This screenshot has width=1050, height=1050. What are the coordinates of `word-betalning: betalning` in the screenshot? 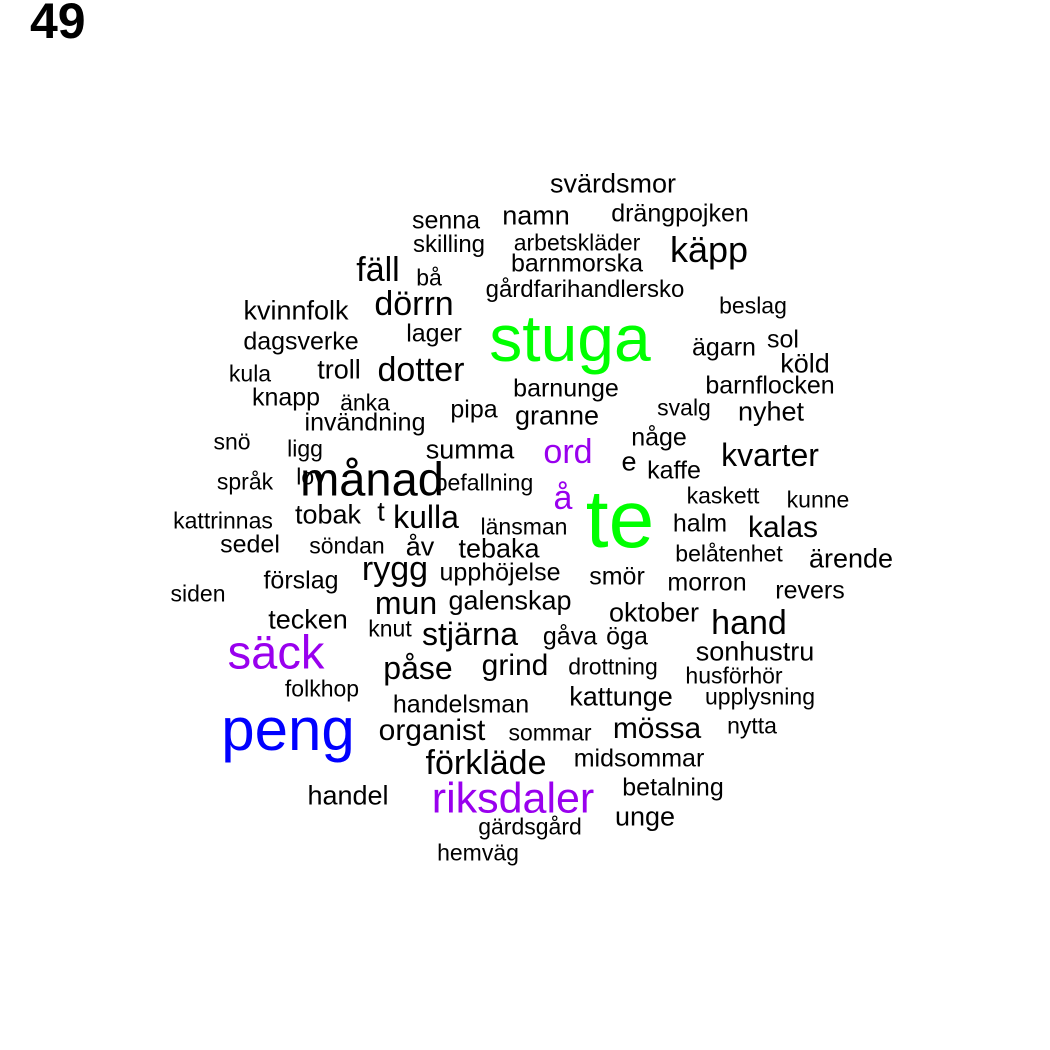 It's located at (673, 787).